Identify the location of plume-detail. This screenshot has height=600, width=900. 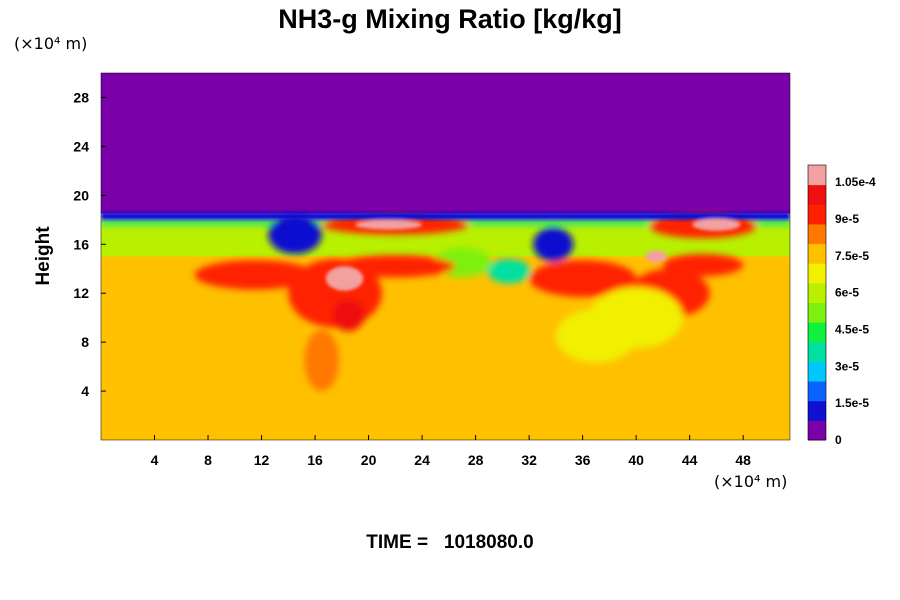
(445, 251).